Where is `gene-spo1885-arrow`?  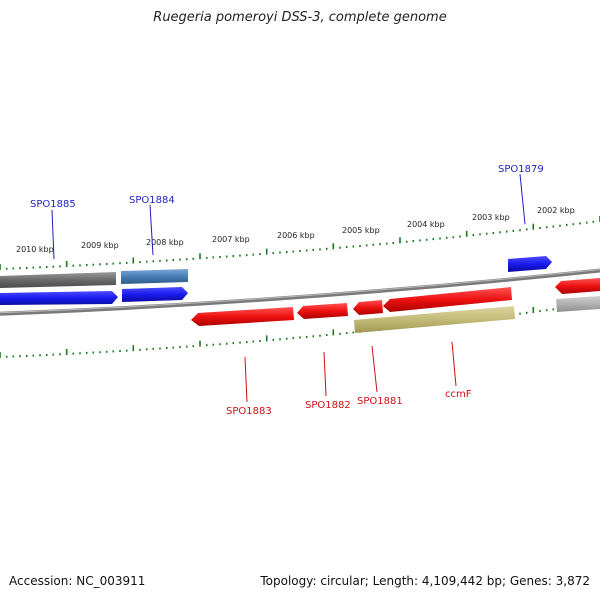
gene-spo1885-arrow is located at coordinates (59, 298).